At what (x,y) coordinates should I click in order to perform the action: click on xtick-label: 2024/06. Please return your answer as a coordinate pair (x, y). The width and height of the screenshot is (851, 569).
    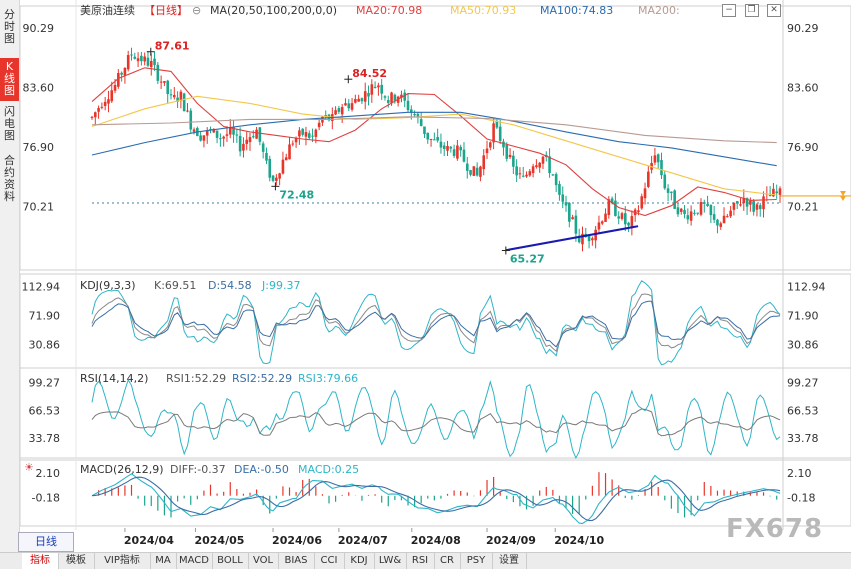
    Looking at the image, I should click on (297, 540).